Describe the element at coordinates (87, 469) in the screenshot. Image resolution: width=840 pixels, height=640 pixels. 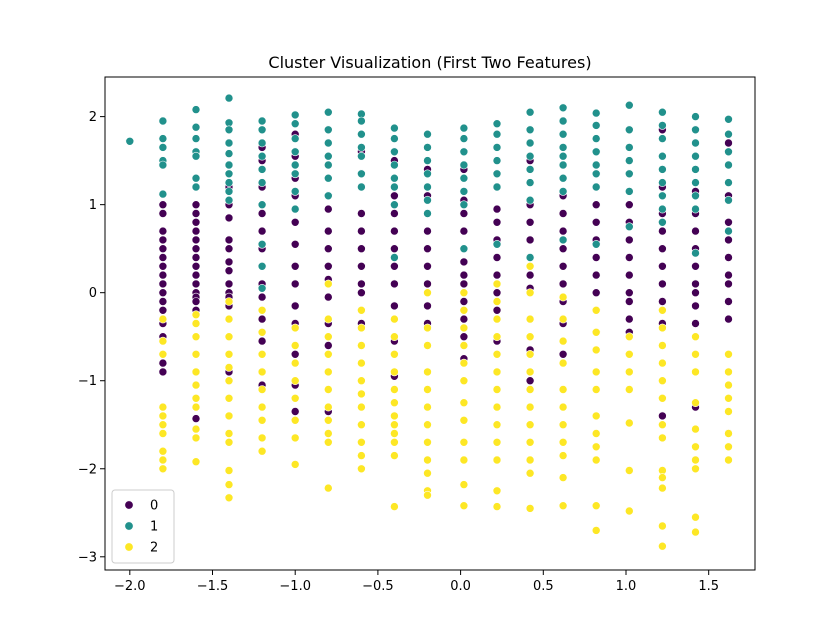
I see `y-tick-label: −2` at that location.